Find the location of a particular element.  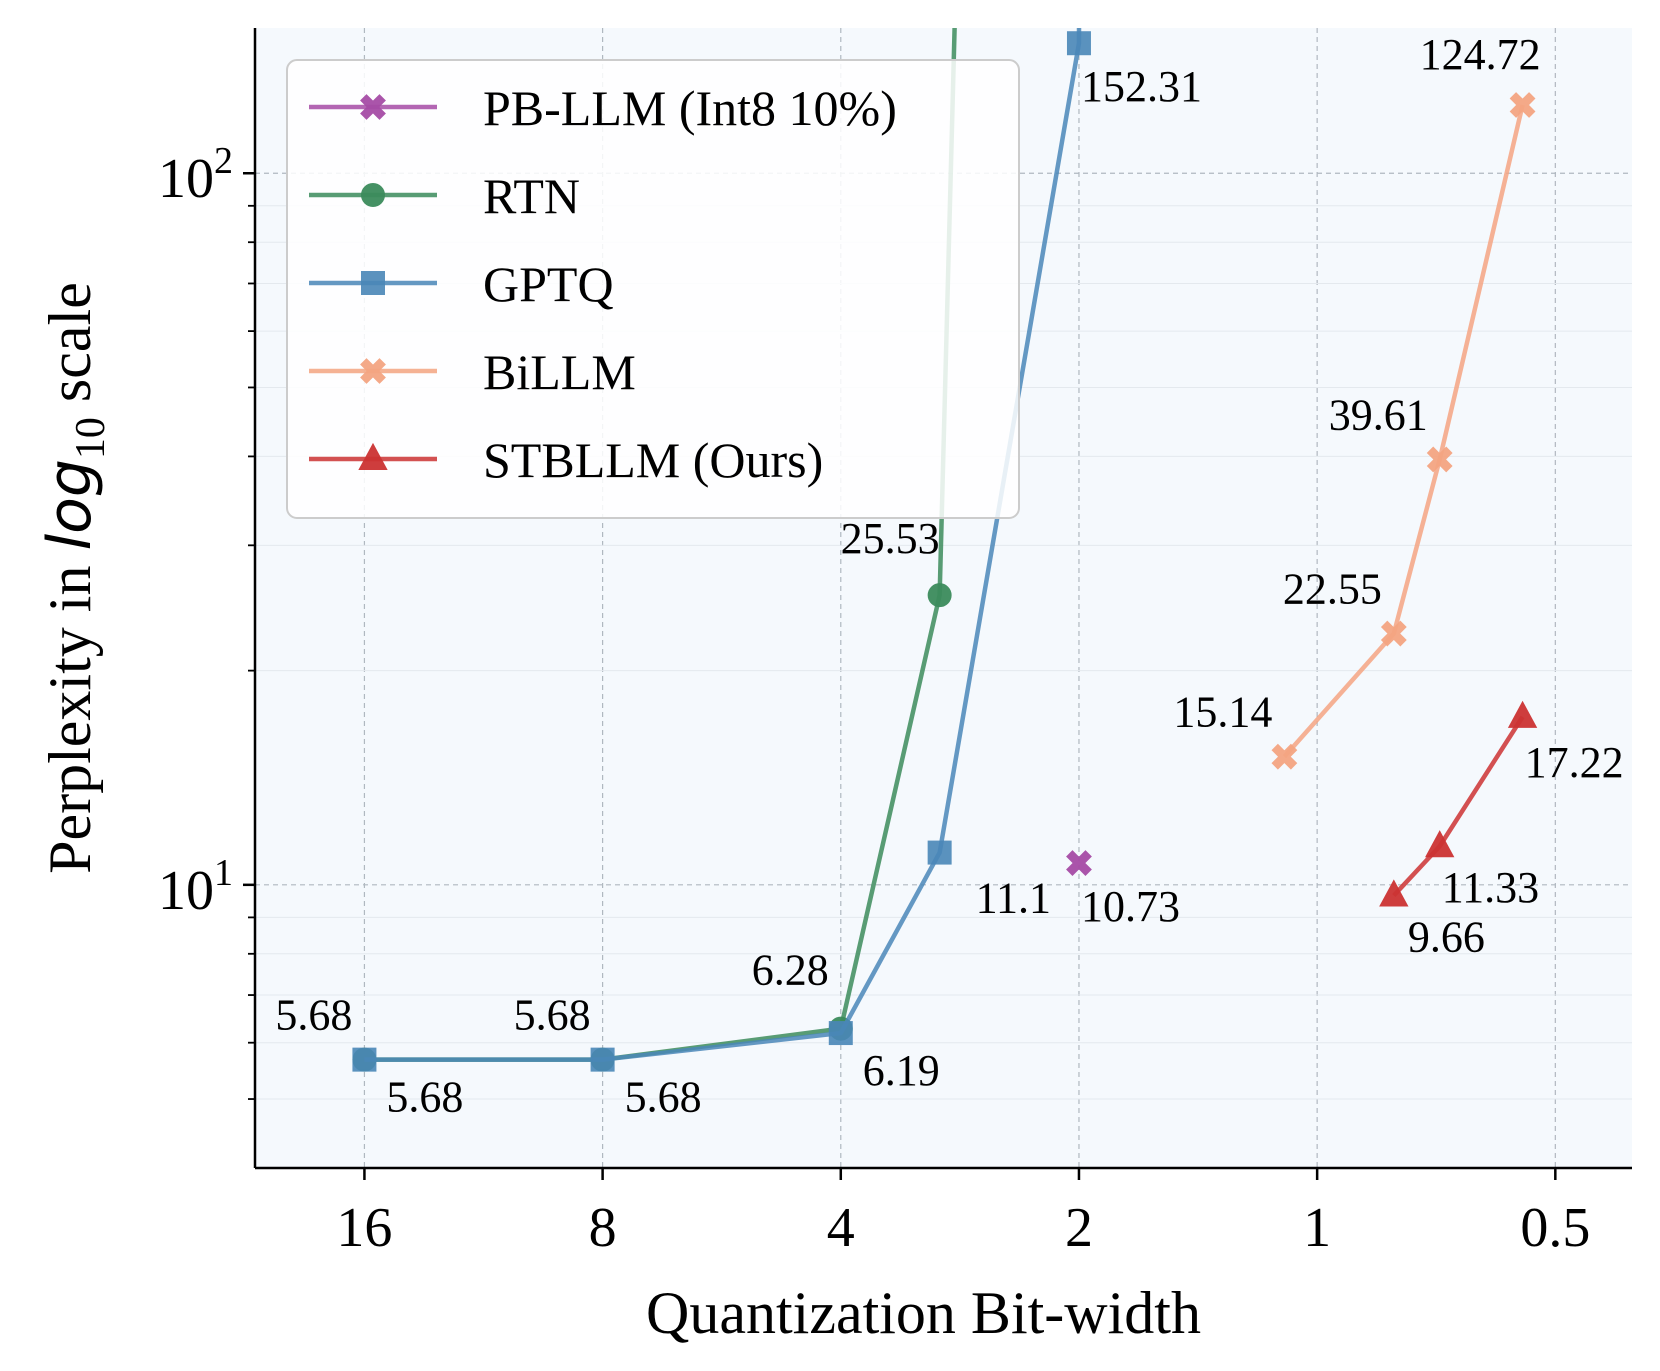

x-tick-label: 2 is located at coordinates (1079, 1228).